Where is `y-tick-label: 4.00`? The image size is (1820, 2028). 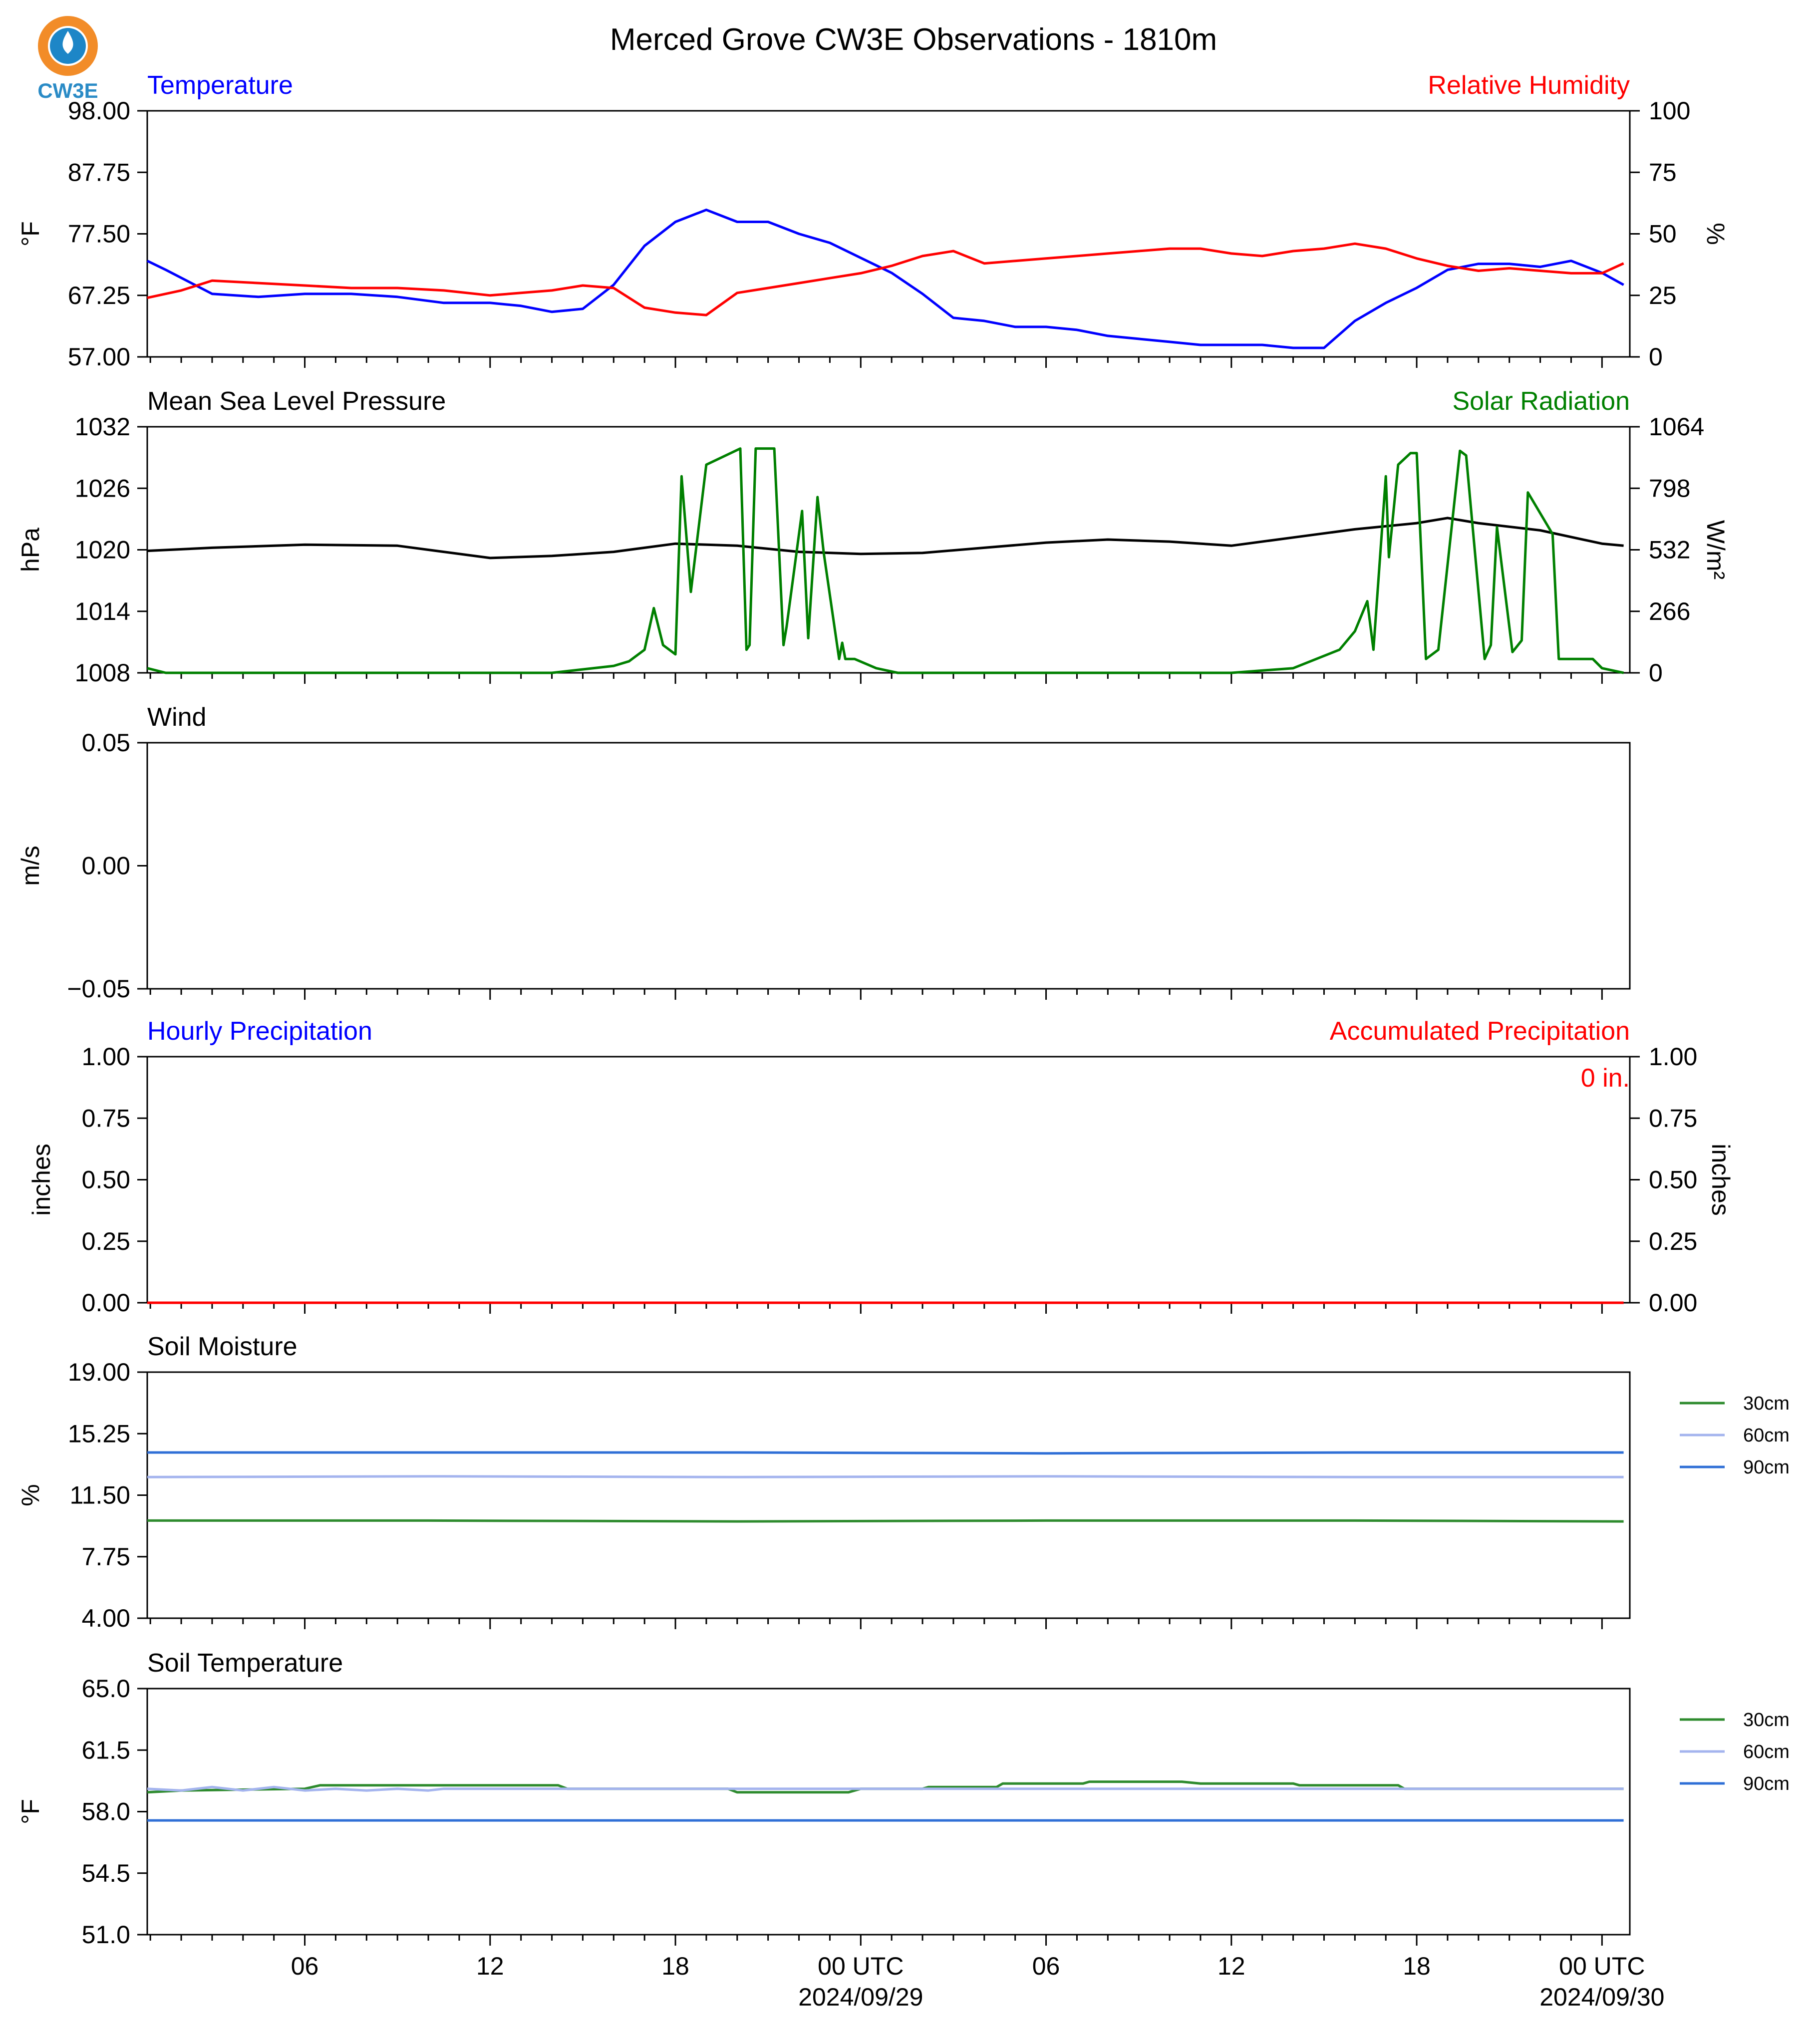
y-tick-label: 4.00 is located at coordinates (106, 1618).